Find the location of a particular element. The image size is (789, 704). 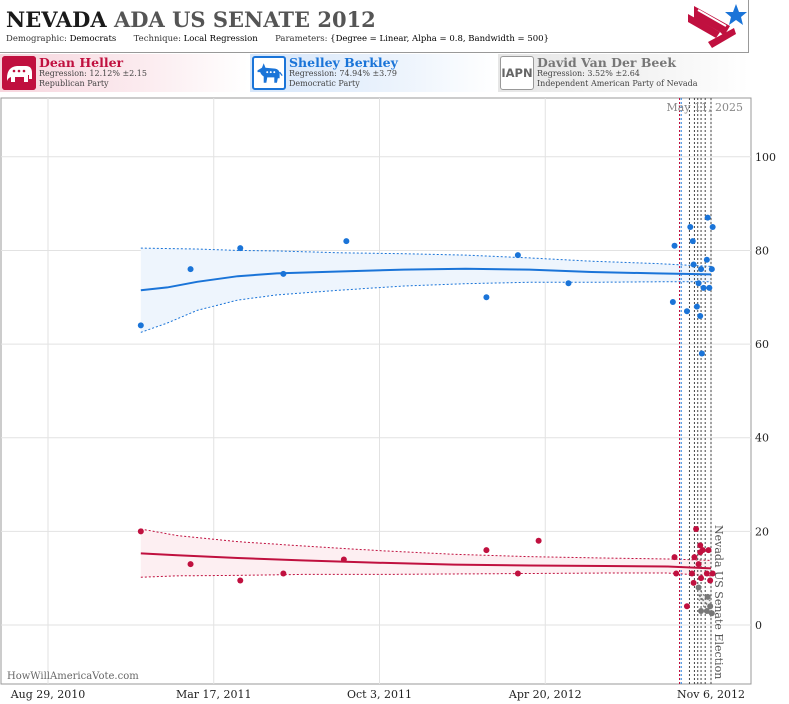

y-tick-label: 80 is located at coordinates (762, 250).